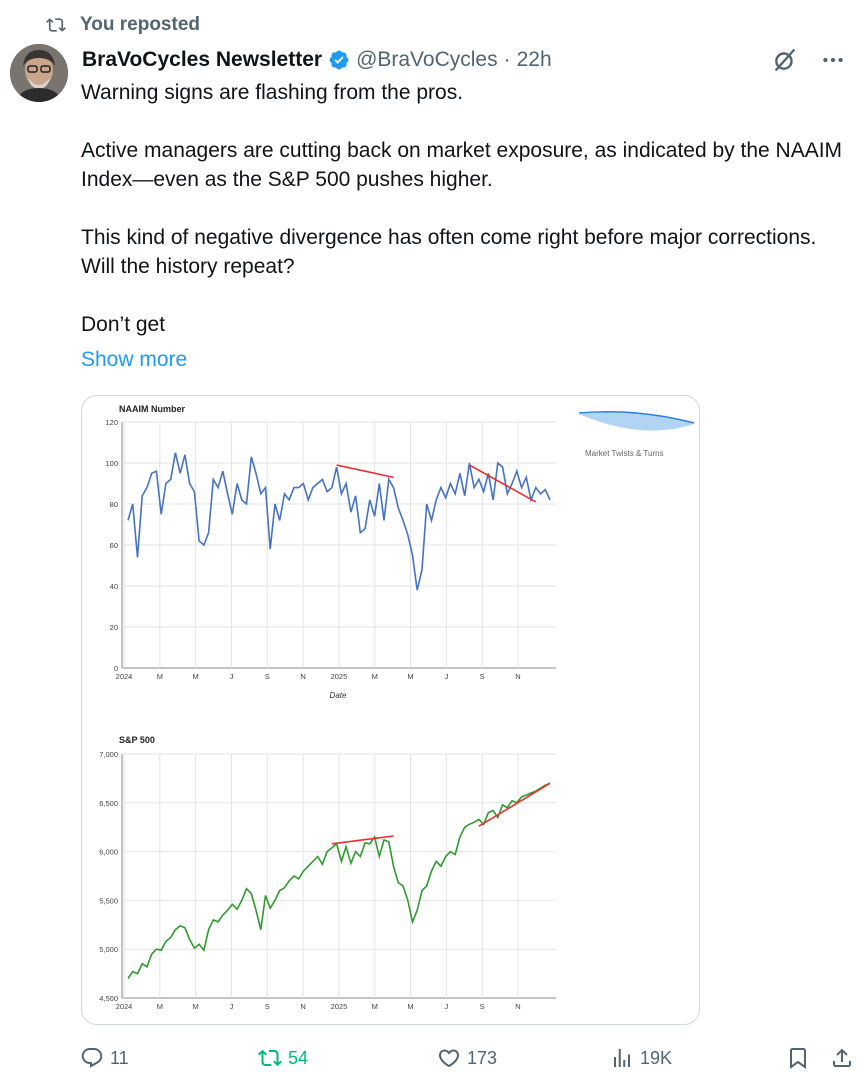 The height and width of the screenshot is (1088, 866). I want to click on grok-icon, so click(785, 60).